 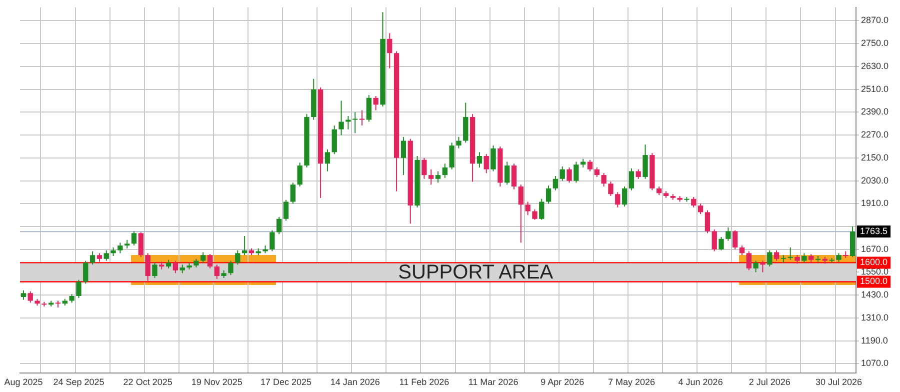 I want to click on x-tick-label: 19 Nov 2025, so click(x=216, y=382).